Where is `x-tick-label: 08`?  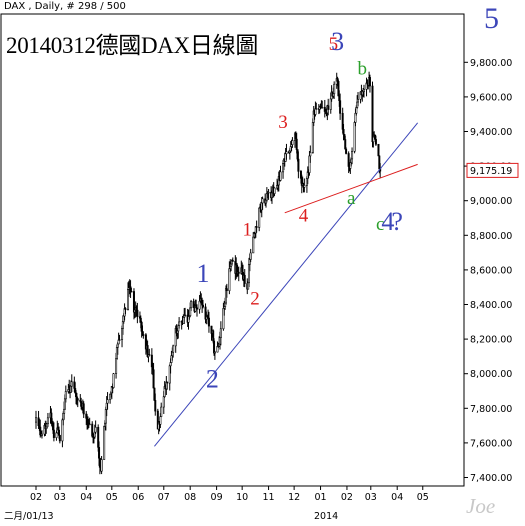
x-tick-label: 08 is located at coordinates (190, 497).